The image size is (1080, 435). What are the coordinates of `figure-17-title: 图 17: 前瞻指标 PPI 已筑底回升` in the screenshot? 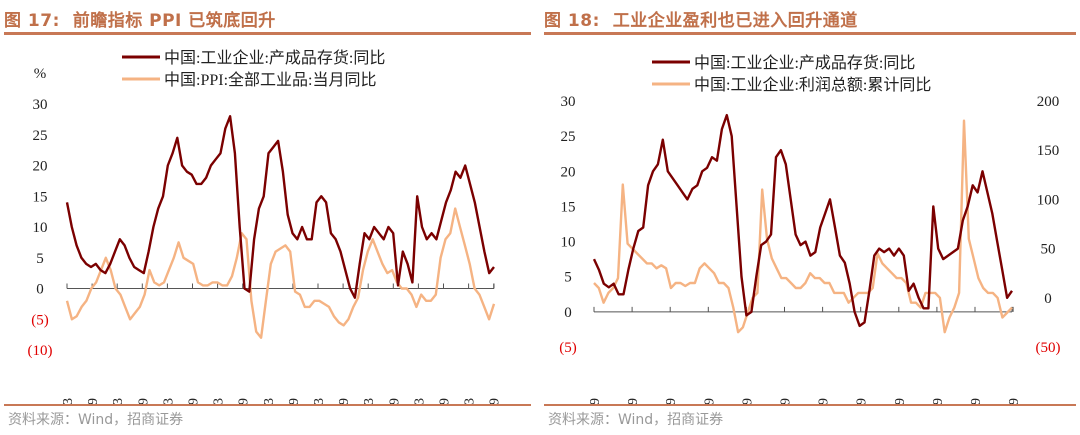 It's located at (140, 18).